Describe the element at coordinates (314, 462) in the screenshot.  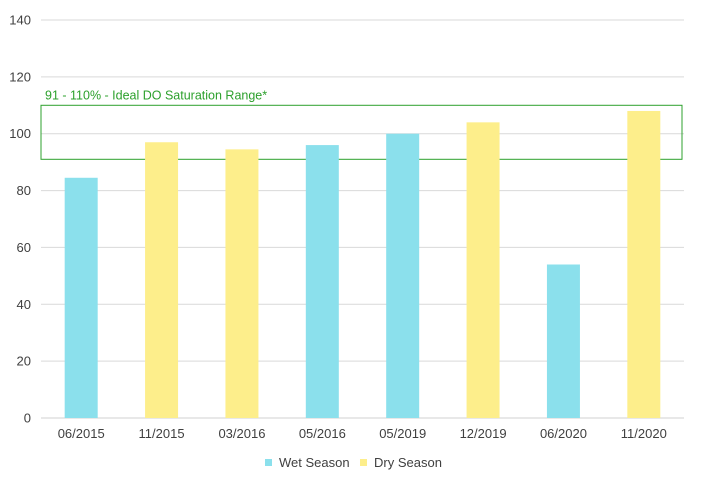
I see `legend-label: Wet Season` at that location.